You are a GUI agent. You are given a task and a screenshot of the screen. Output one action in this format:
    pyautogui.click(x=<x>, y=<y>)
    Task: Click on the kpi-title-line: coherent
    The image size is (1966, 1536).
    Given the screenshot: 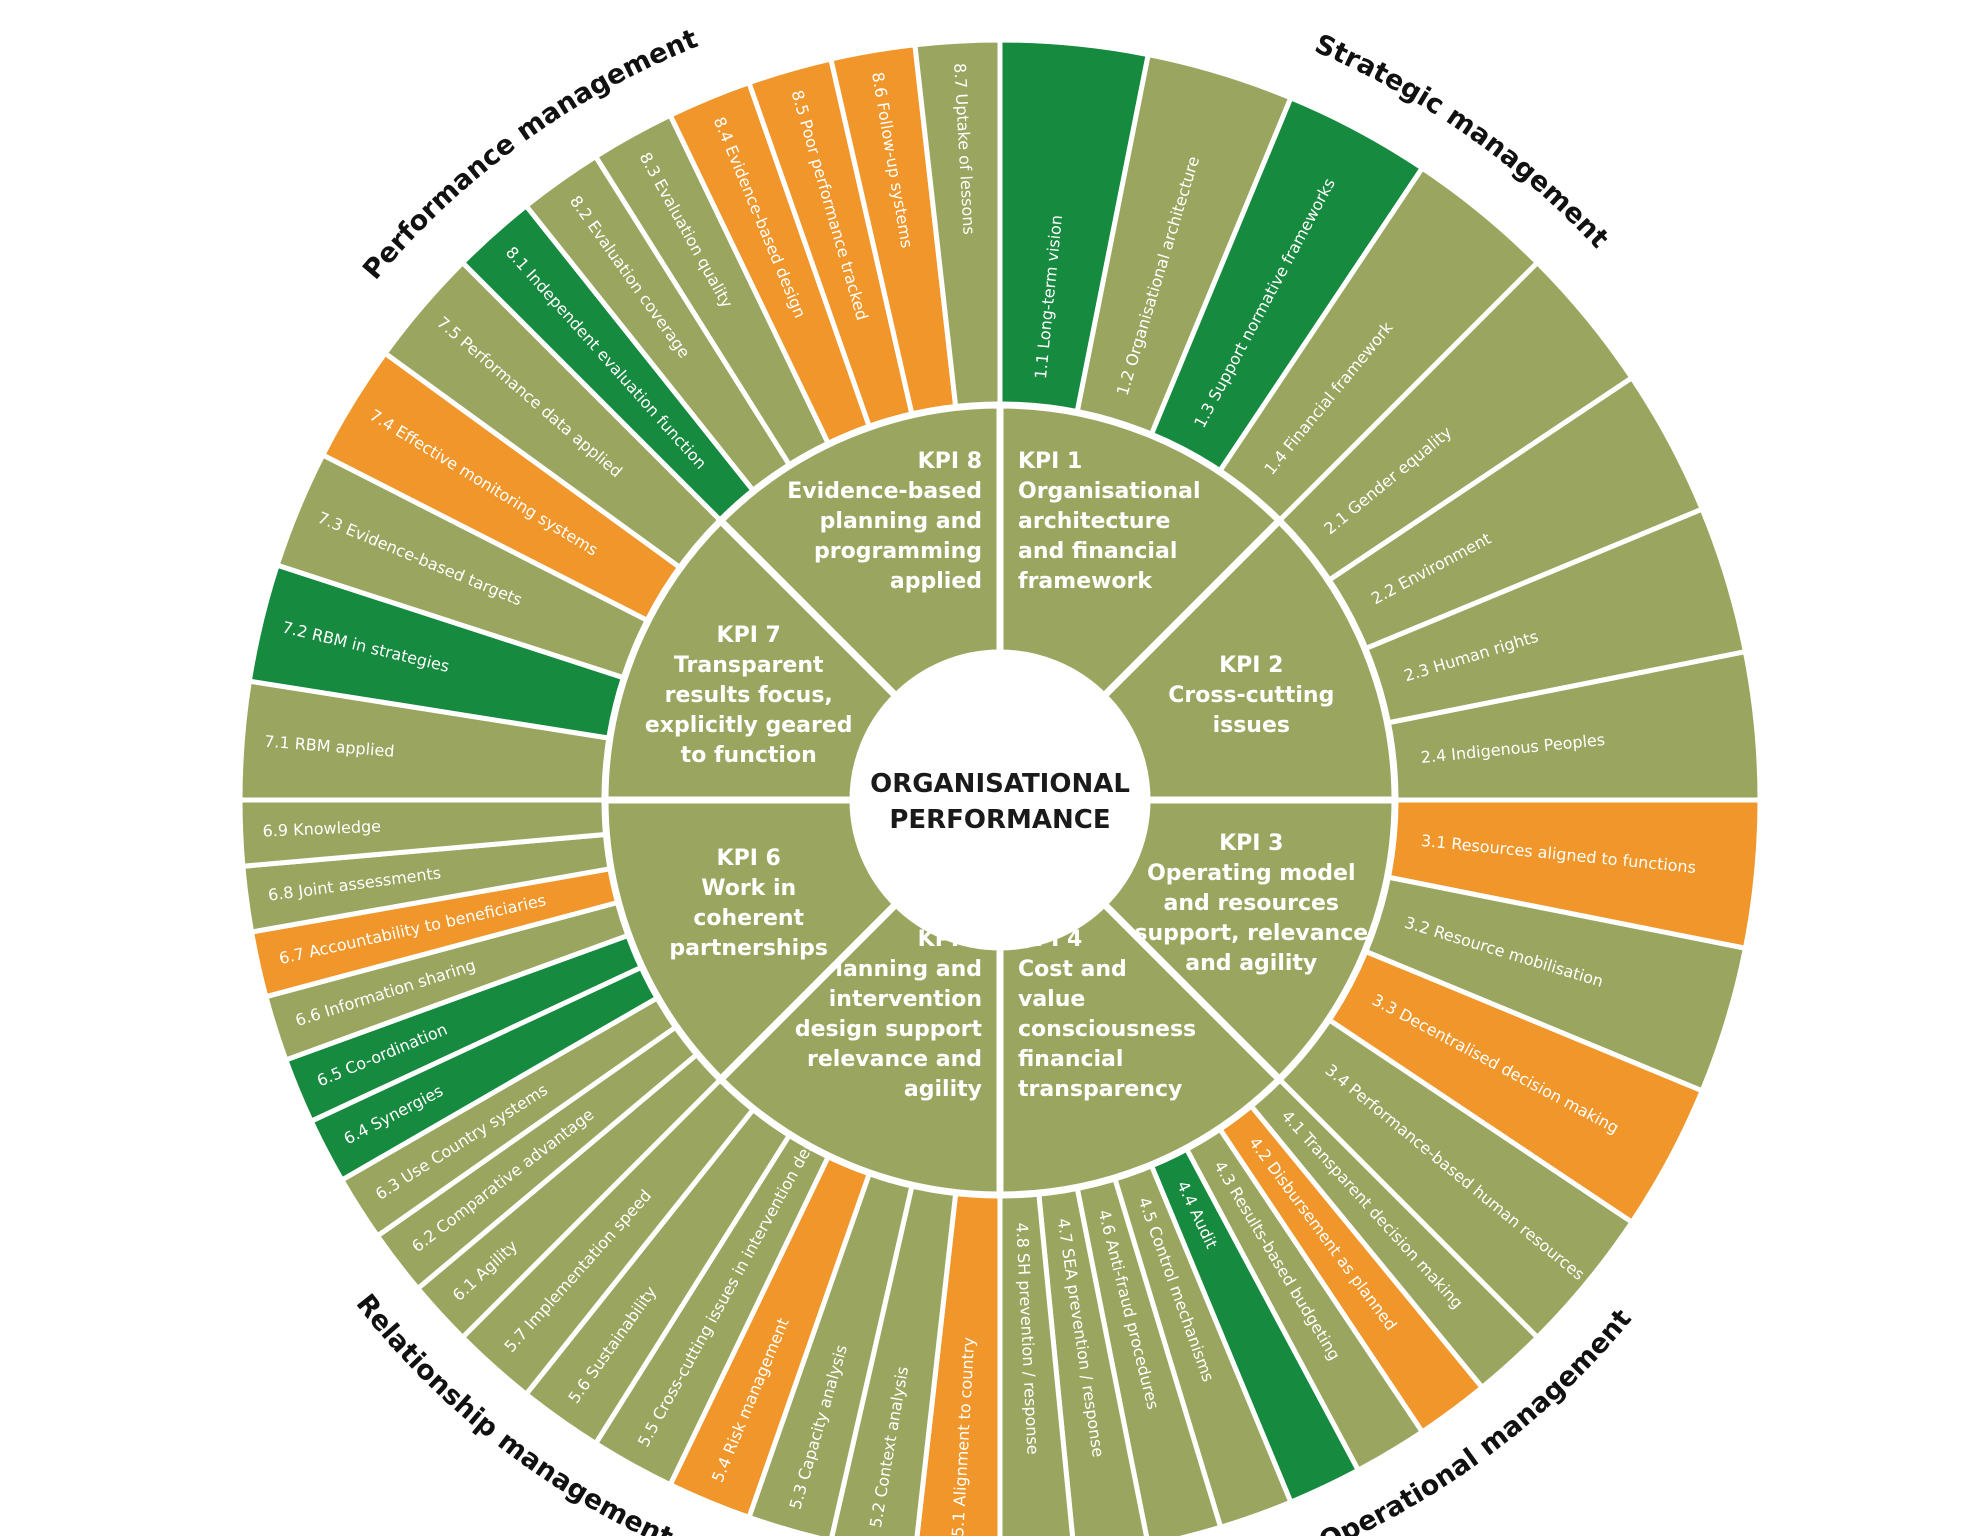 What is the action you would take?
    pyautogui.click(x=748, y=918)
    